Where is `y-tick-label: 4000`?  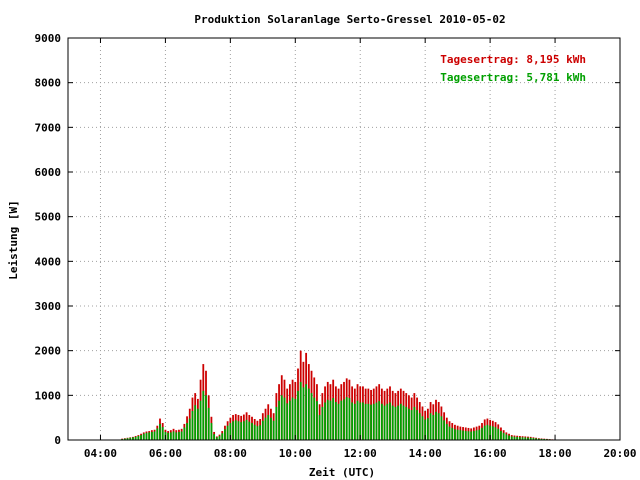 y-tick-label: 4000 is located at coordinates (48, 261).